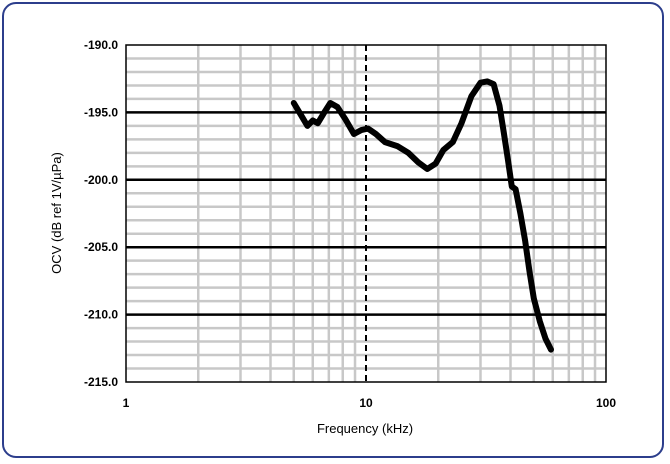 Image resolution: width=670 pixels, height=464 pixels. I want to click on y-tick-label: -210.0, so click(101, 315).